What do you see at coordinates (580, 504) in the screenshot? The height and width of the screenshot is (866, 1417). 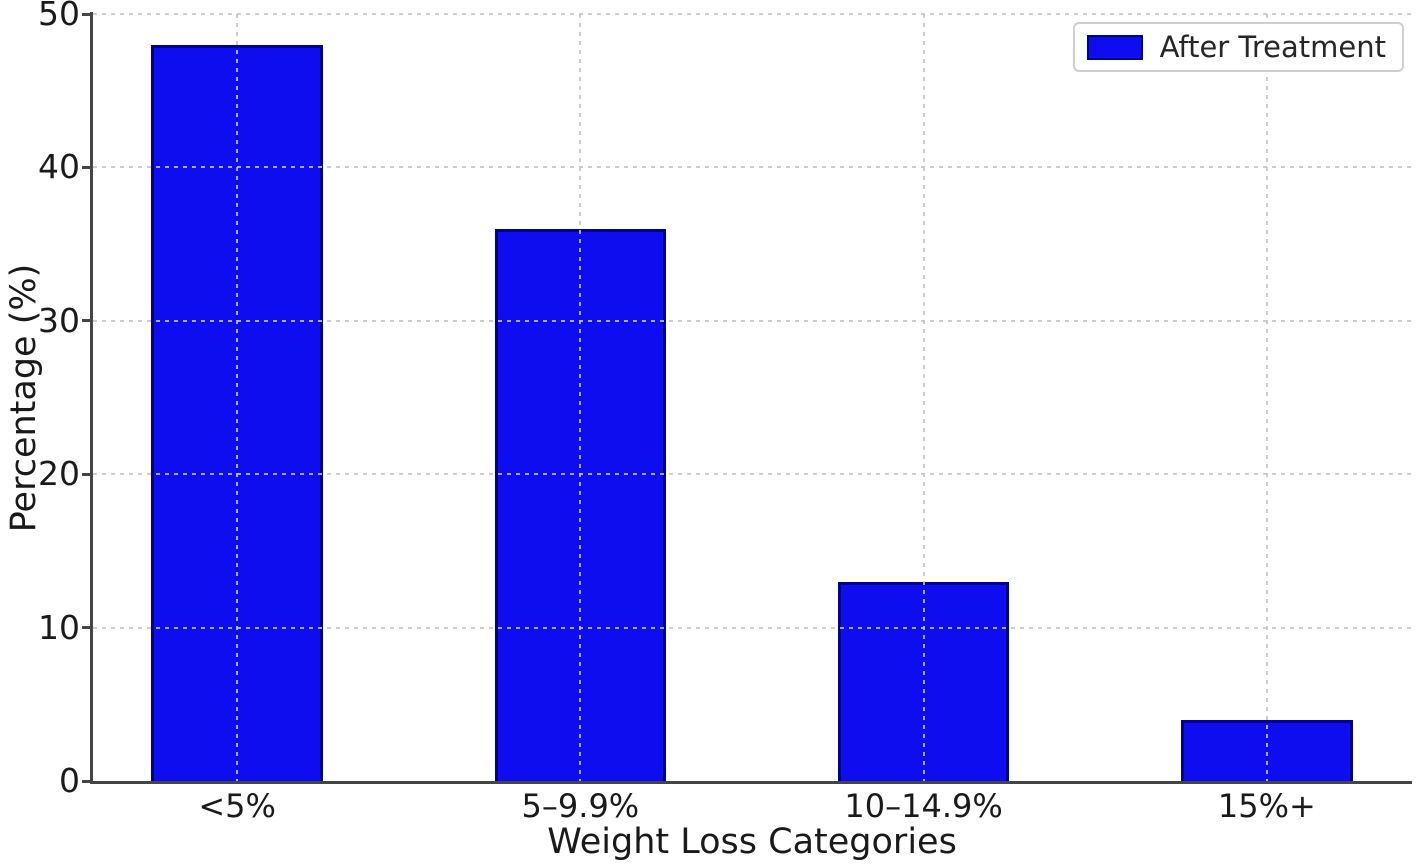 I see `bar-5-9-9-` at bounding box center [580, 504].